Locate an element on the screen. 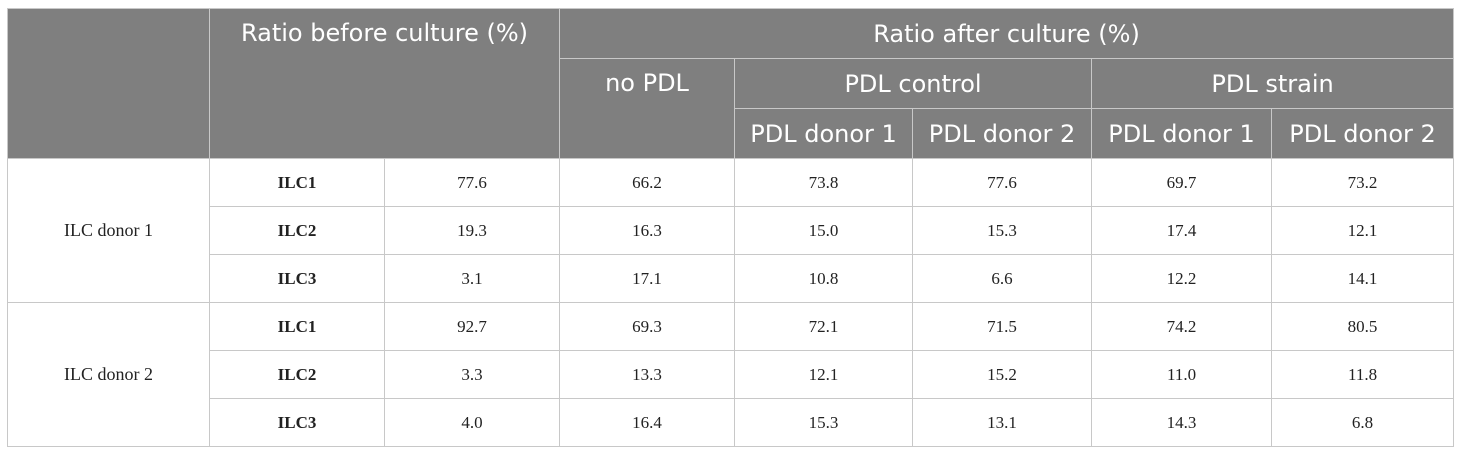  table-row: ILC3 3.1 17.1 10.8 6.6 12.2 14.1 is located at coordinates (731, 278).